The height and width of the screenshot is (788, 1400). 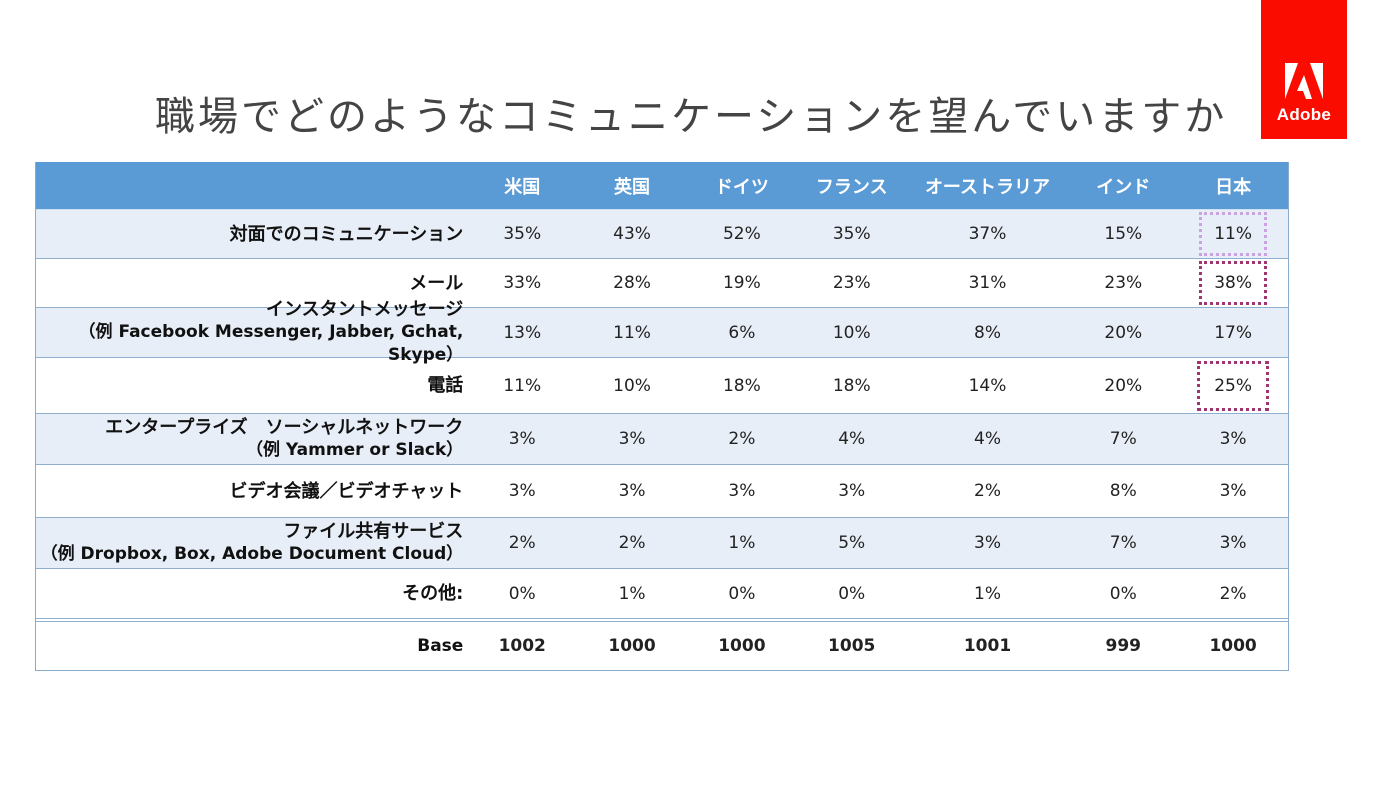 I want to click on column-header: インド, so click(x=1123, y=187).